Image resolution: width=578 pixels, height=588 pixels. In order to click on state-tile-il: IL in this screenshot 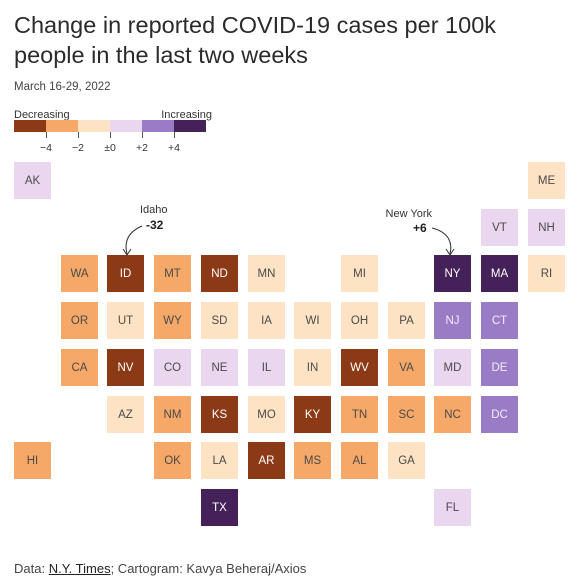, I will do `click(266, 367)`.